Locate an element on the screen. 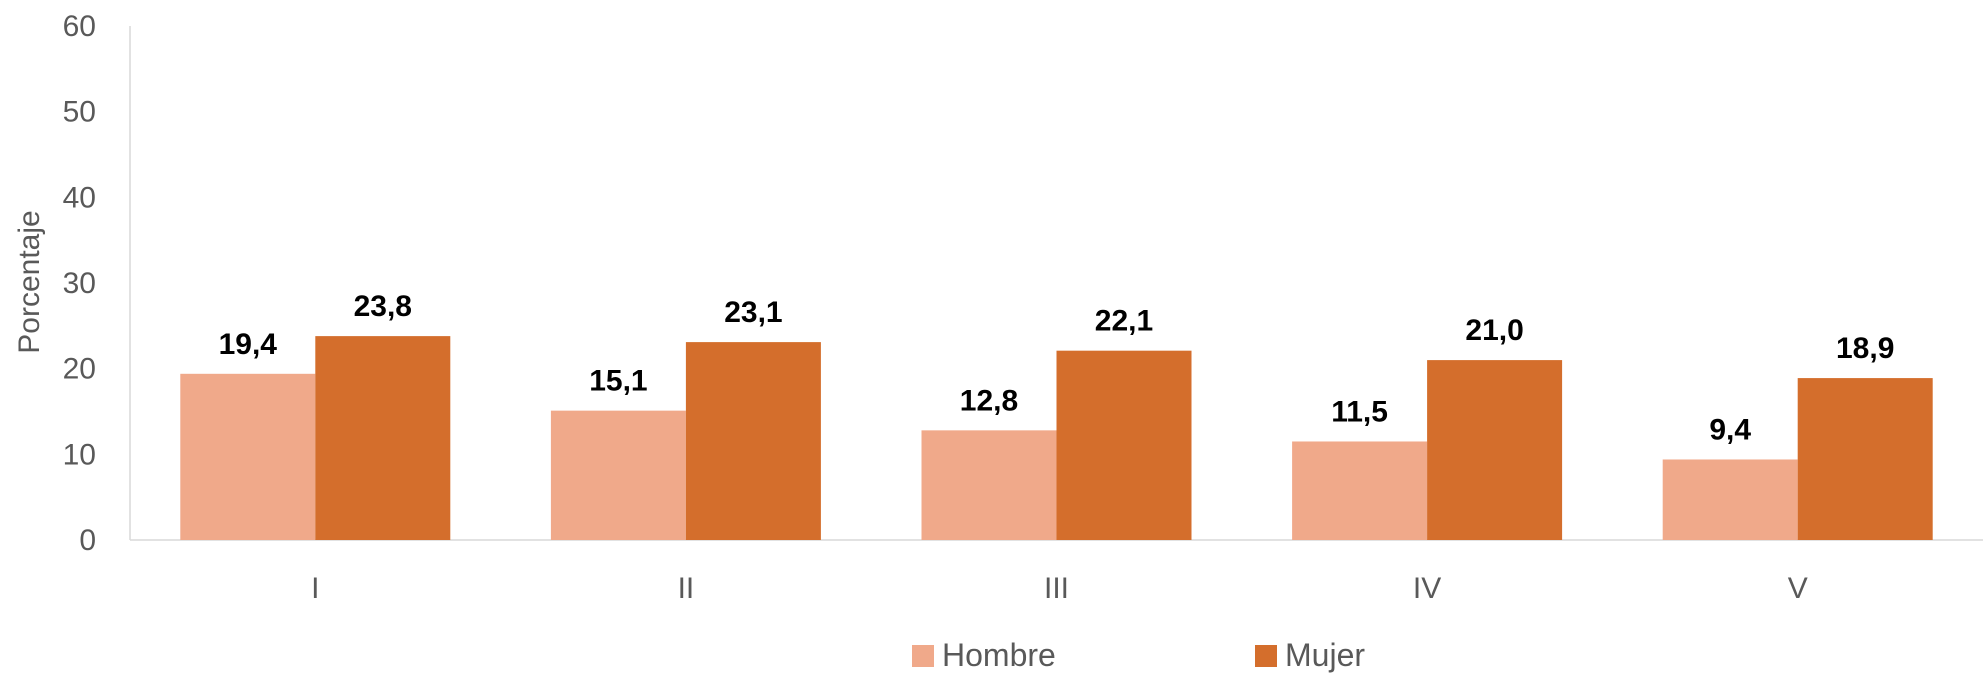 The width and height of the screenshot is (1983, 673). y-axis: 0 10 20 30 40 50 60 is located at coordinates (97, 283).